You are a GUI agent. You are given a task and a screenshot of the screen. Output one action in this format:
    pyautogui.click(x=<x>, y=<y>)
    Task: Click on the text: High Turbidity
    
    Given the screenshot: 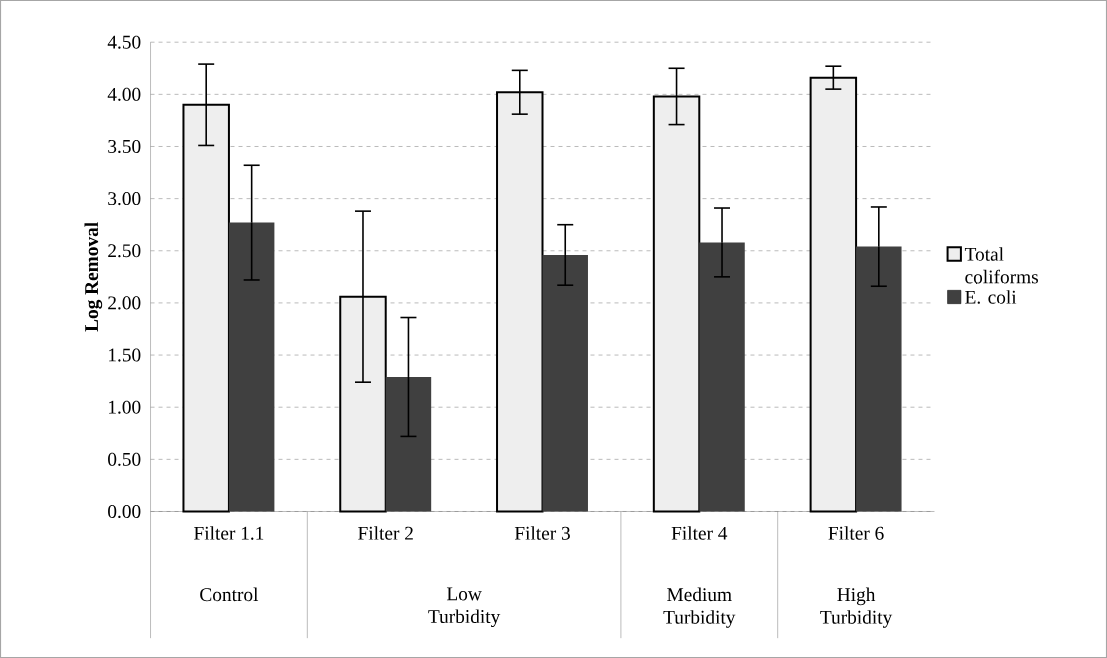 What is the action you would take?
    pyautogui.click(x=856, y=607)
    